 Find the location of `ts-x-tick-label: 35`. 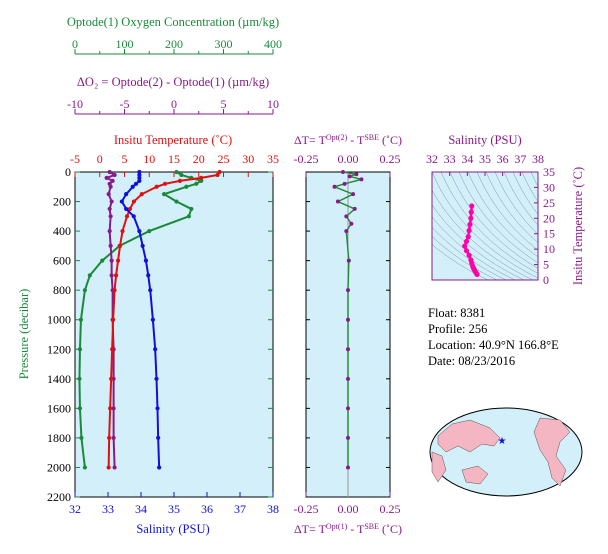

ts-x-tick-label: 35 is located at coordinates (485, 159).